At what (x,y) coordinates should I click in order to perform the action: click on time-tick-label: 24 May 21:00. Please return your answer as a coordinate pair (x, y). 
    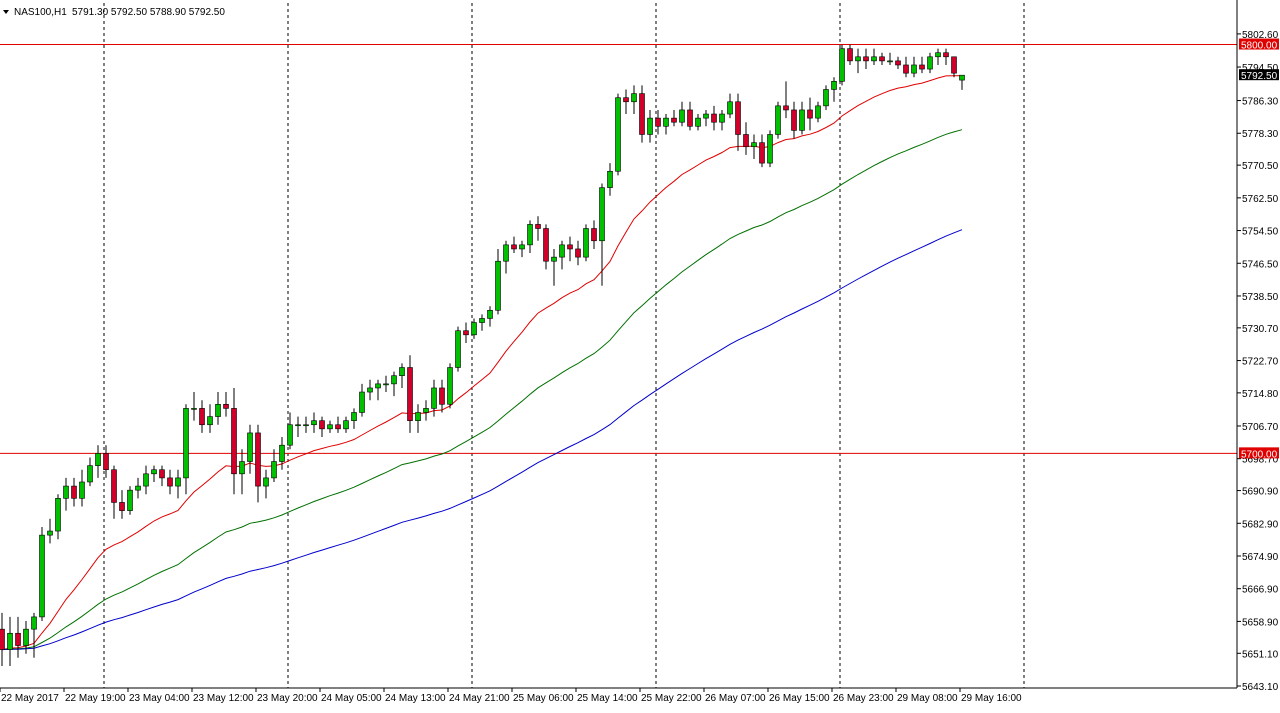
    Looking at the image, I should click on (479, 698).